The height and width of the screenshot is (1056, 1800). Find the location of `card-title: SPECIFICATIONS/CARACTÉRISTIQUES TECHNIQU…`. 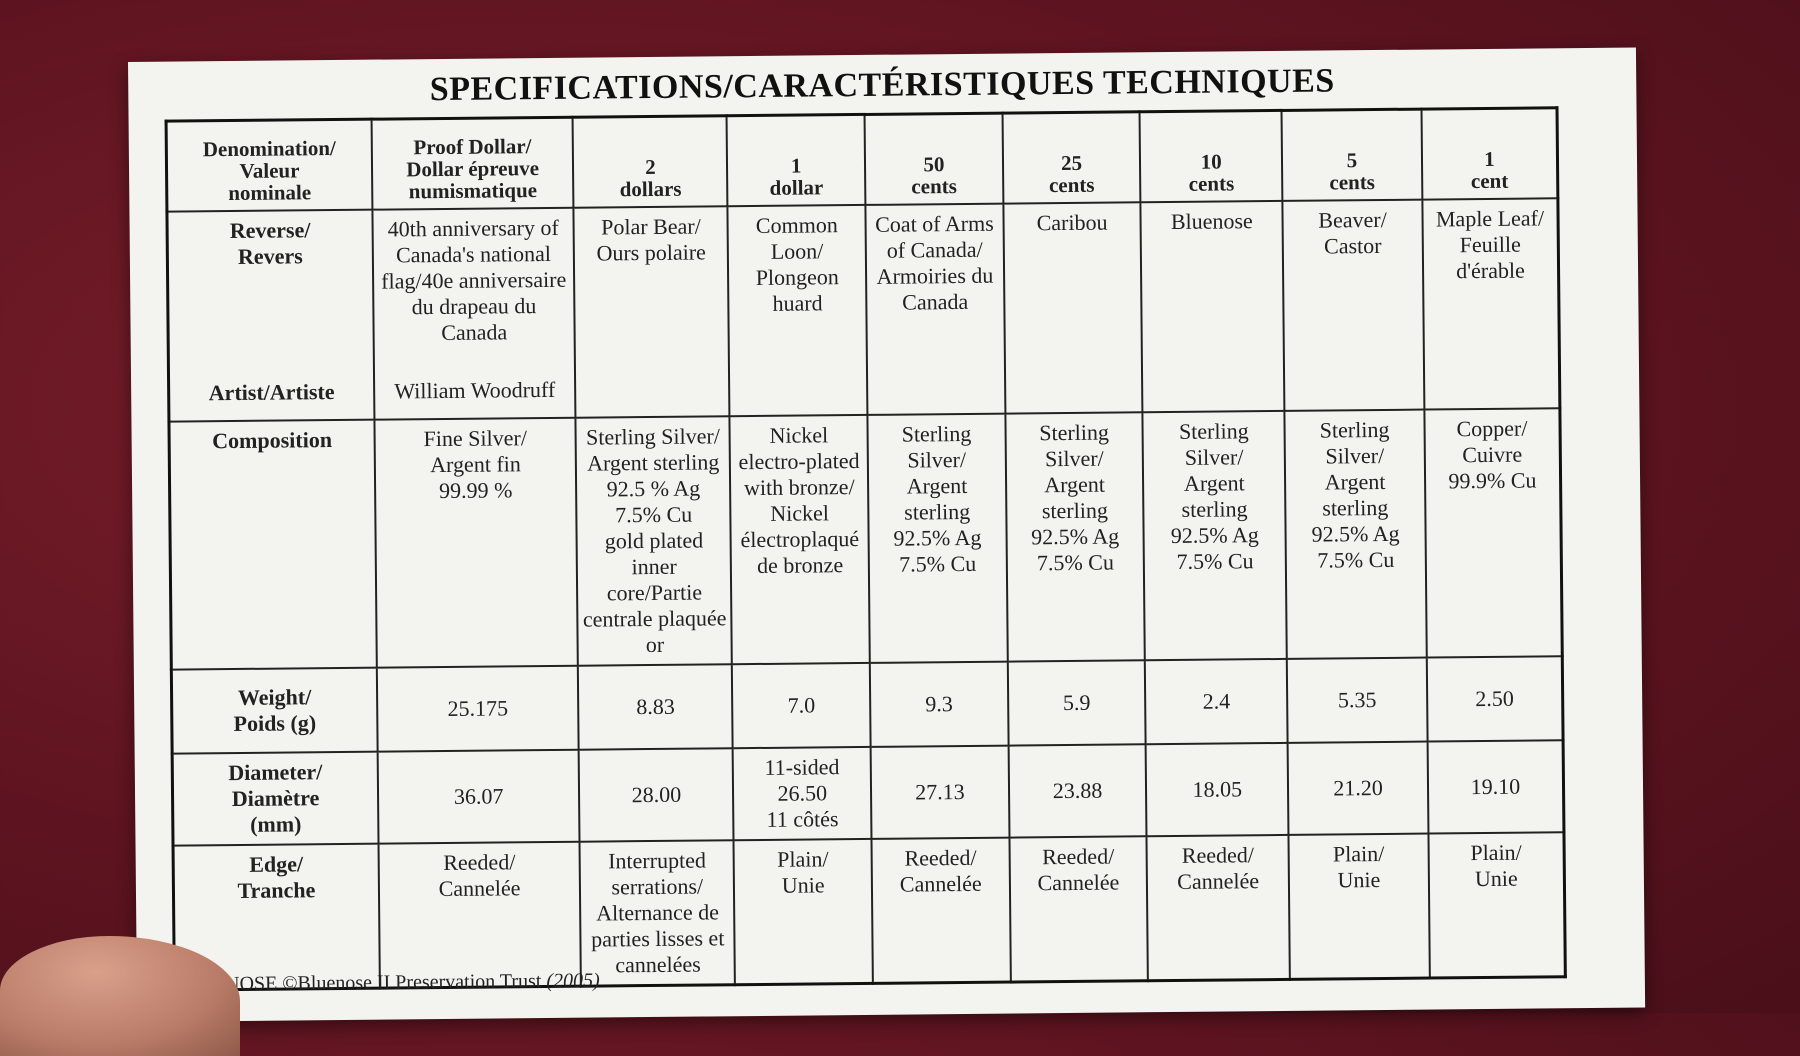

card-title: SPECIFICATIONS/CARACTÉRISTIQUES TECHNIQU… is located at coordinates (882, 85).